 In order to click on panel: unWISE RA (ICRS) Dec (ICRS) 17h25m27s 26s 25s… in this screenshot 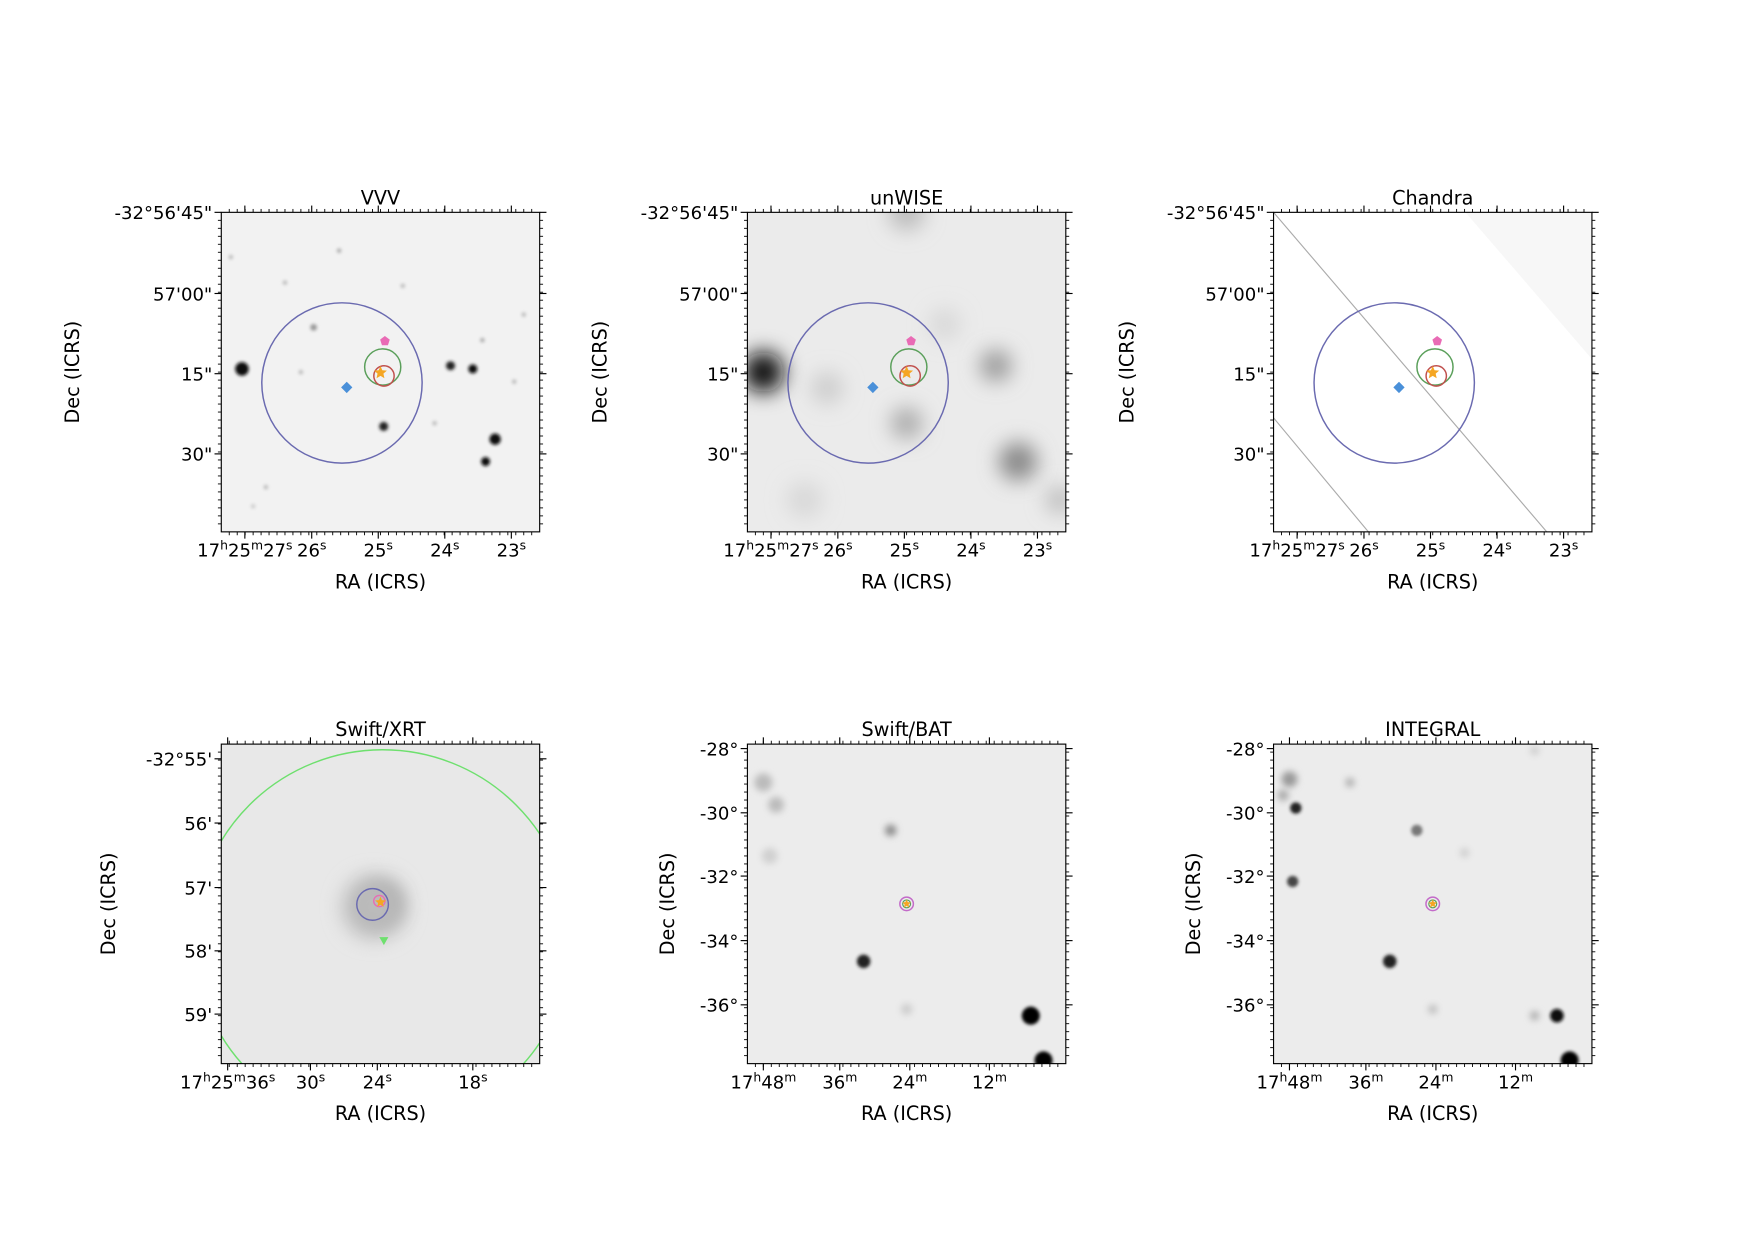, I will do `click(830, 389)`.